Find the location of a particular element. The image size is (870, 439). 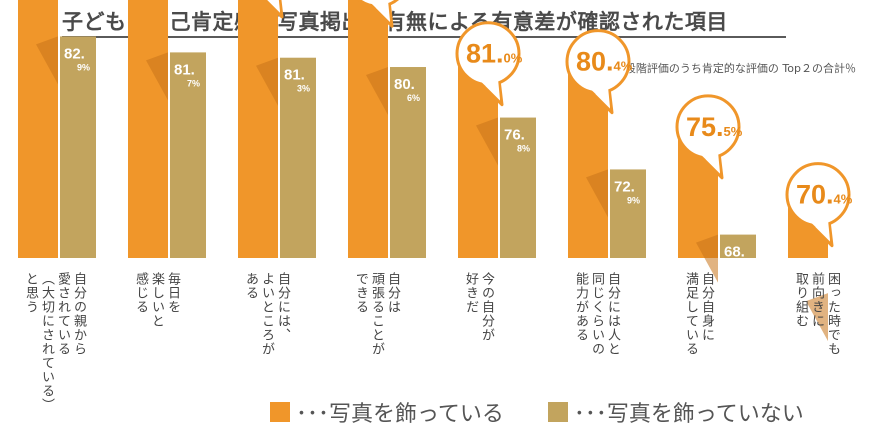

legend-swatch-with-photo is located at coordinates (280, 412).